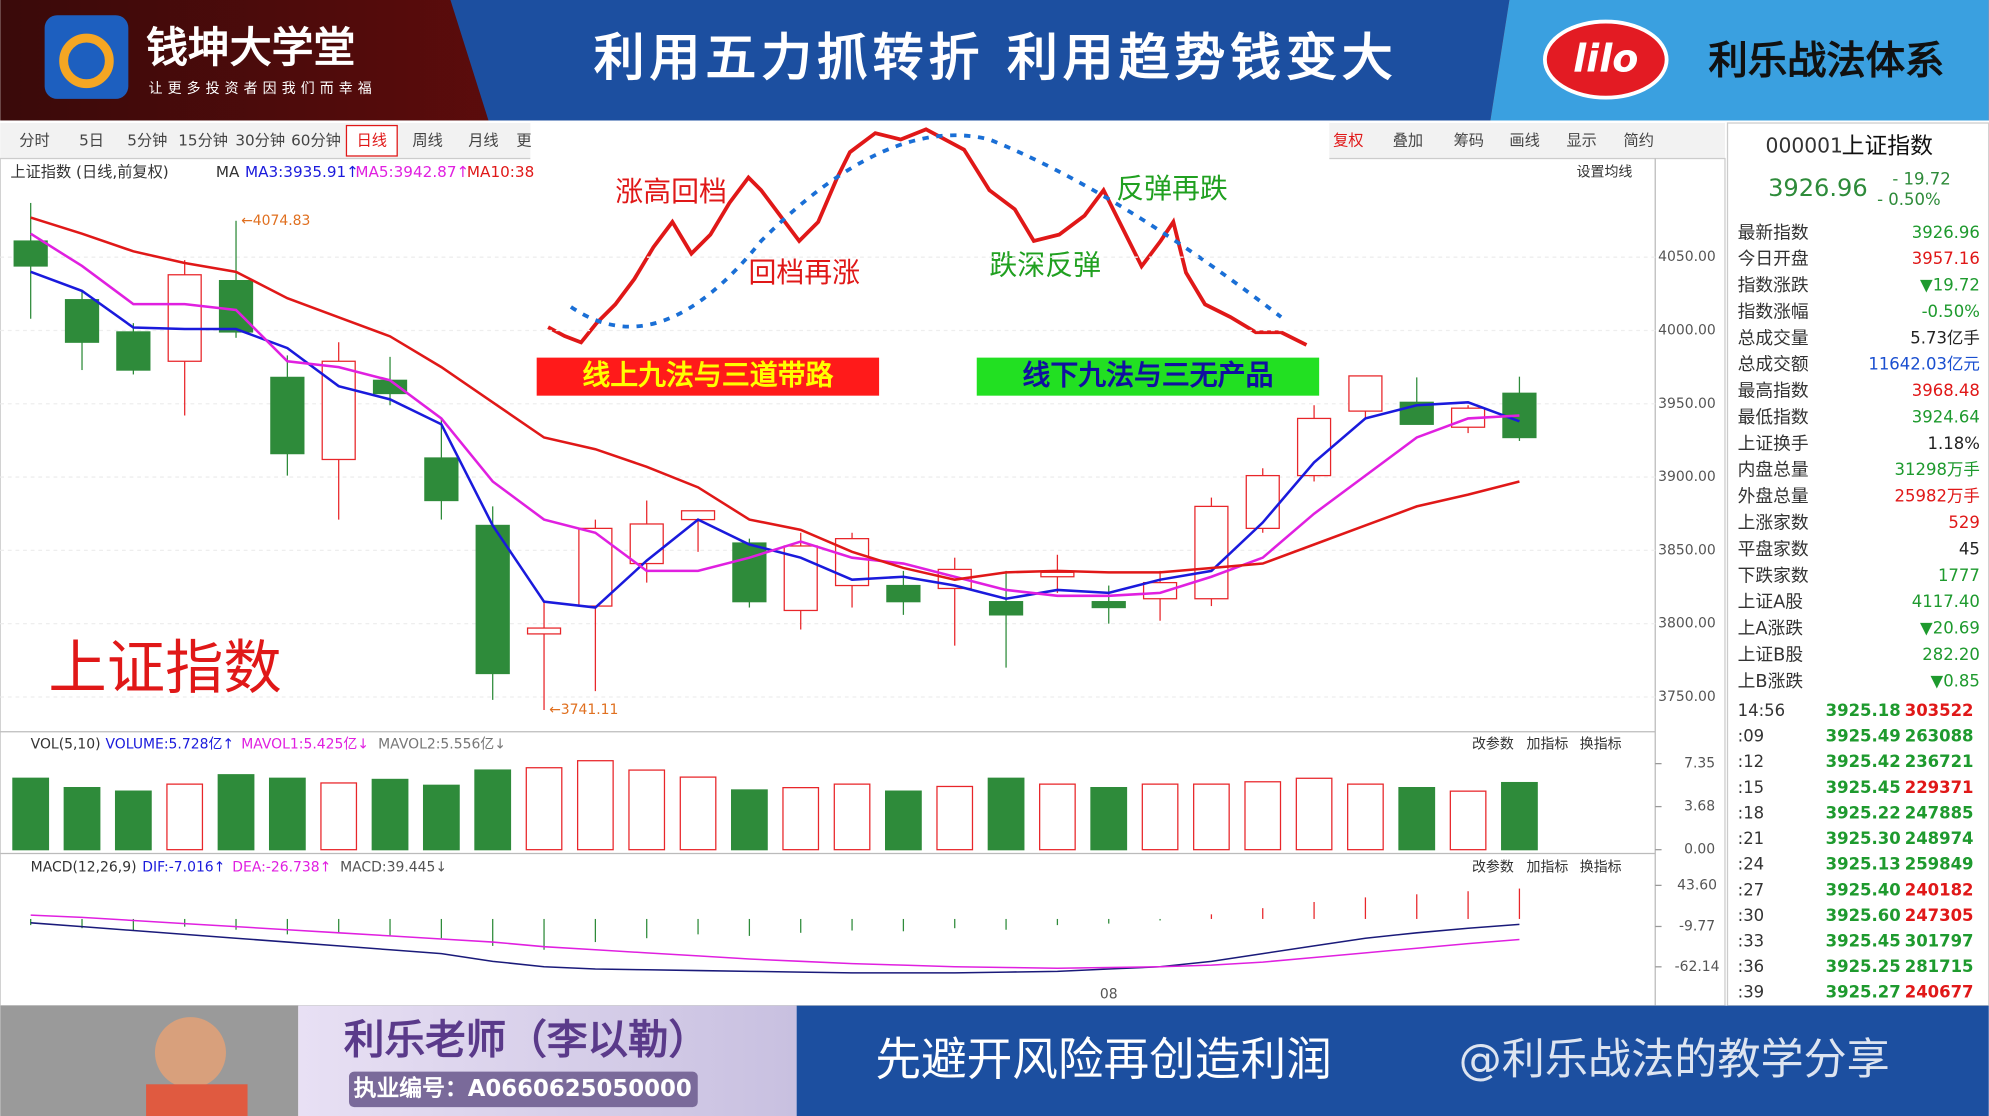 The image size is (1989, 1116). Describe the element at coordinates (412, 172) in the screenshot. I see `ma-legend: MA5:3942.87↑` at that location.